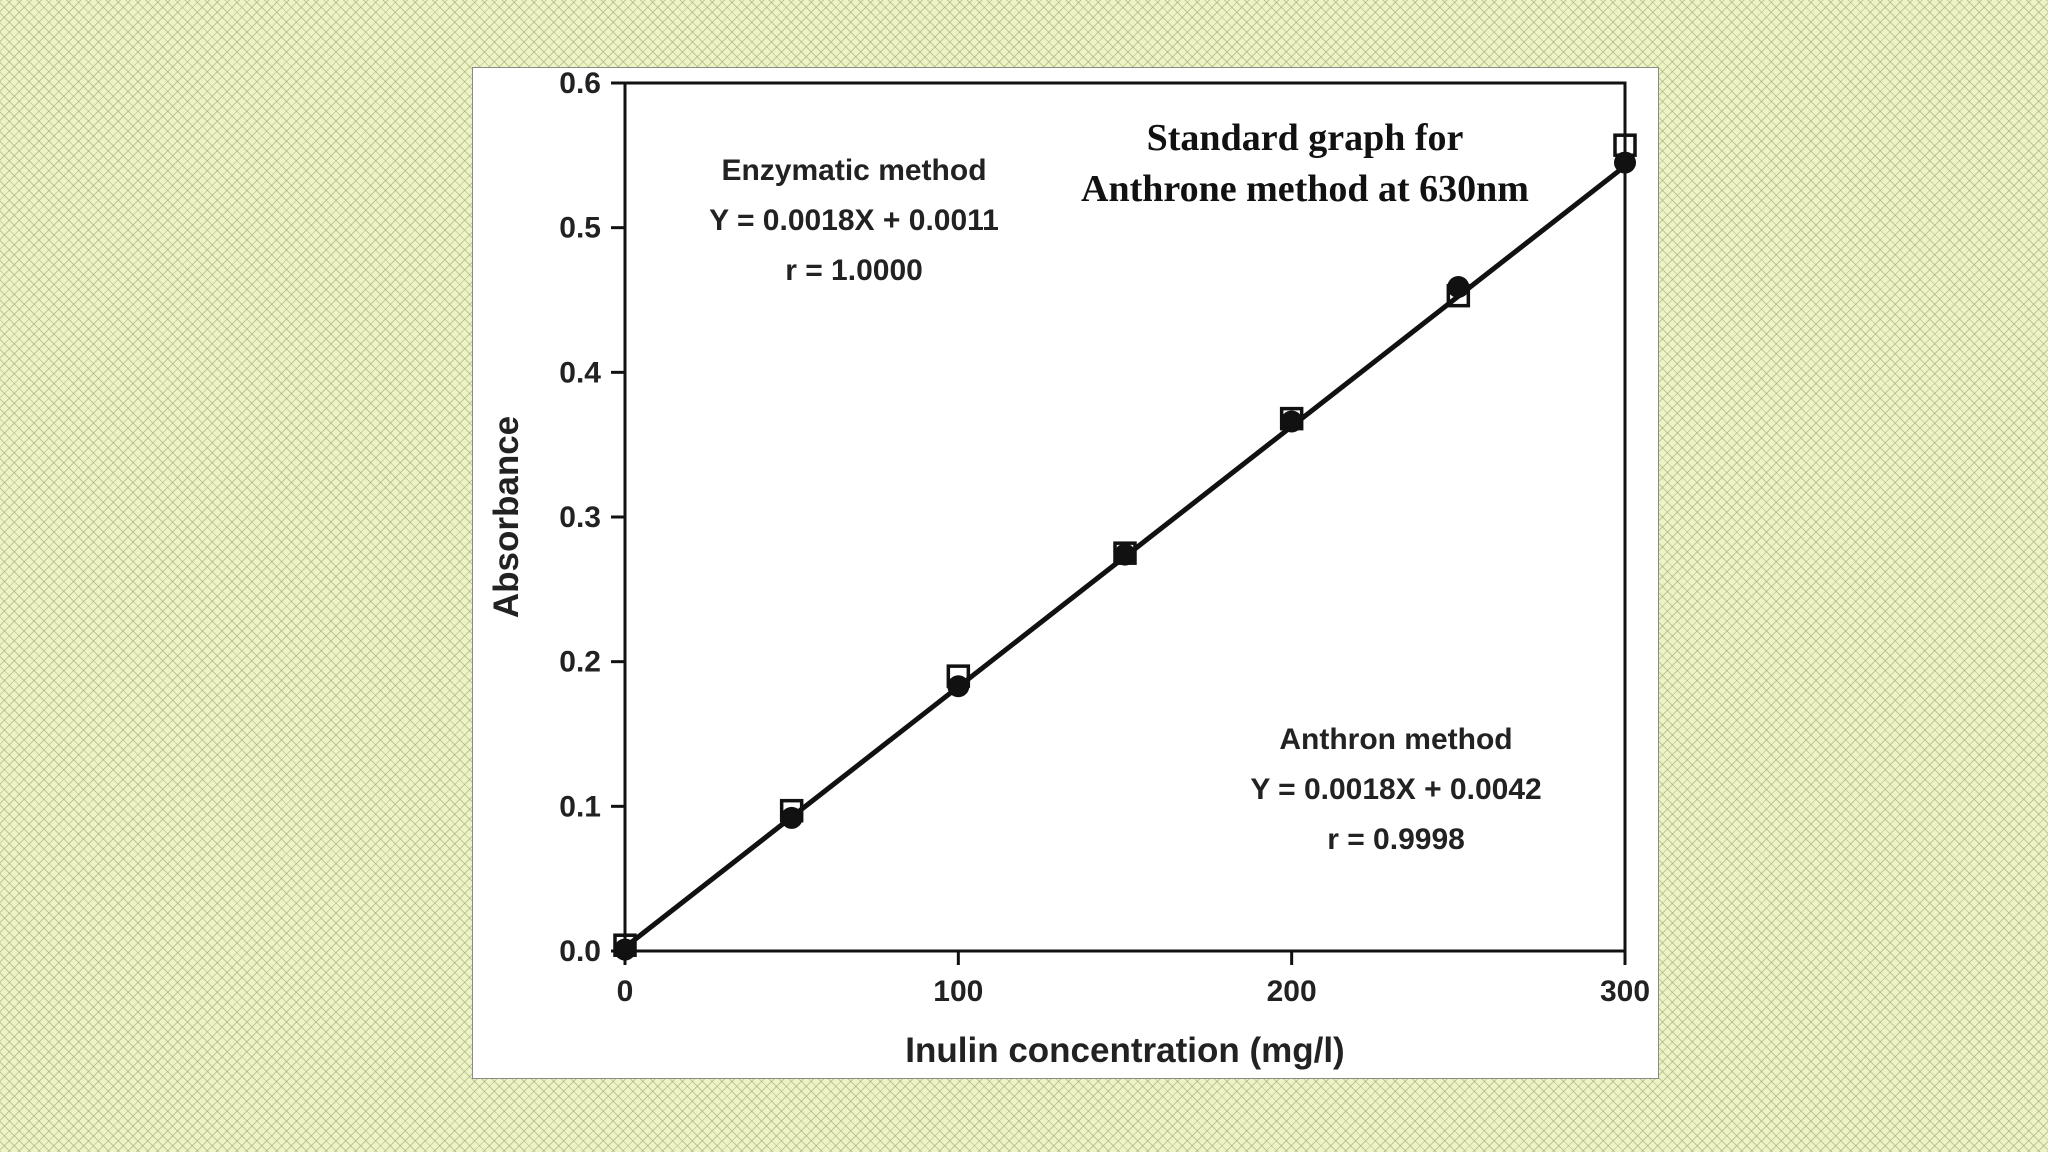 Image resolution: width=2048 pixels, height=1152 pixels. I want to click on anthron-equation: Y = 0.0018X + 0.0042, so click(1395, 789).